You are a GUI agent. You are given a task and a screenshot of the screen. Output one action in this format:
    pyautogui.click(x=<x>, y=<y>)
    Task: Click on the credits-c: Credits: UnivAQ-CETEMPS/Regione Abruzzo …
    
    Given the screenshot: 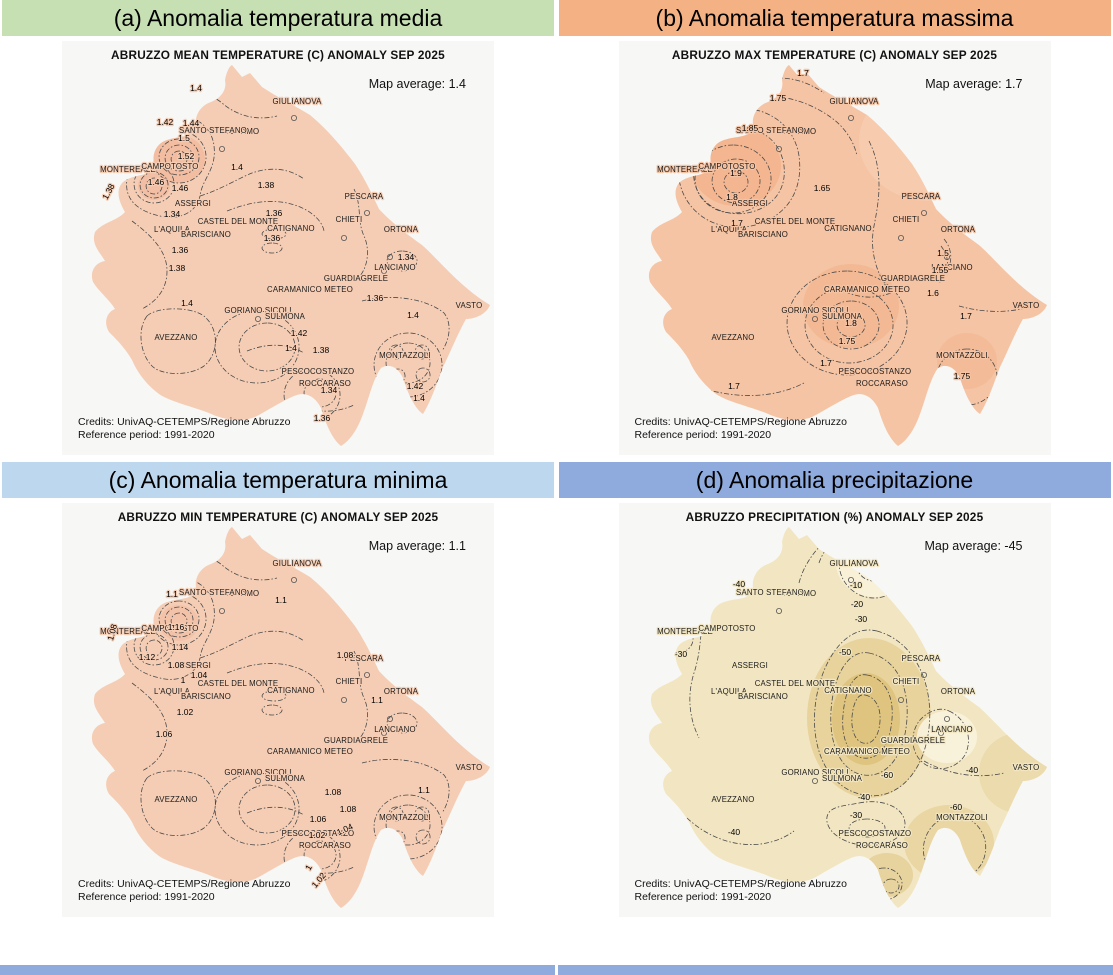 What is the action you would take?
    pyautogui.click(x=184, y=891)
    